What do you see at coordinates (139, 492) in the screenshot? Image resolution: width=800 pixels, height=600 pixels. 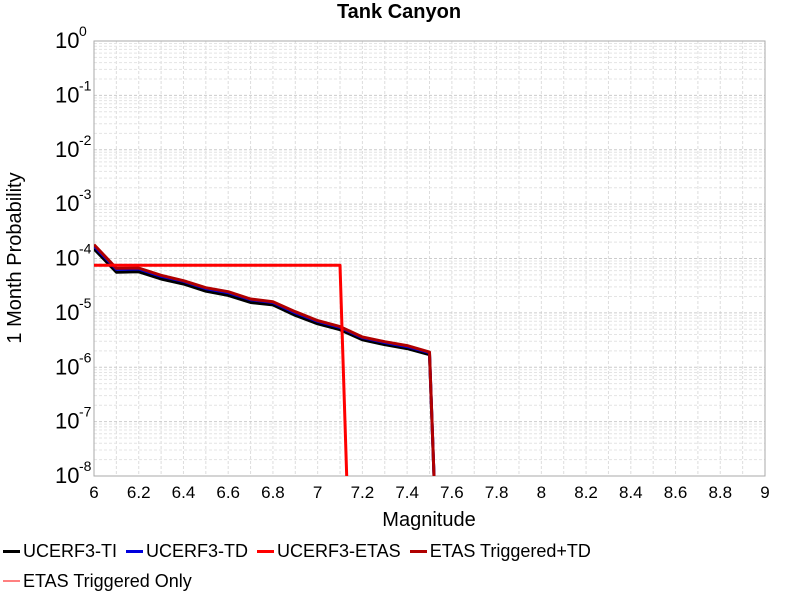 I see `x-tick-label: 6.2` at bounding box center [139, 492].